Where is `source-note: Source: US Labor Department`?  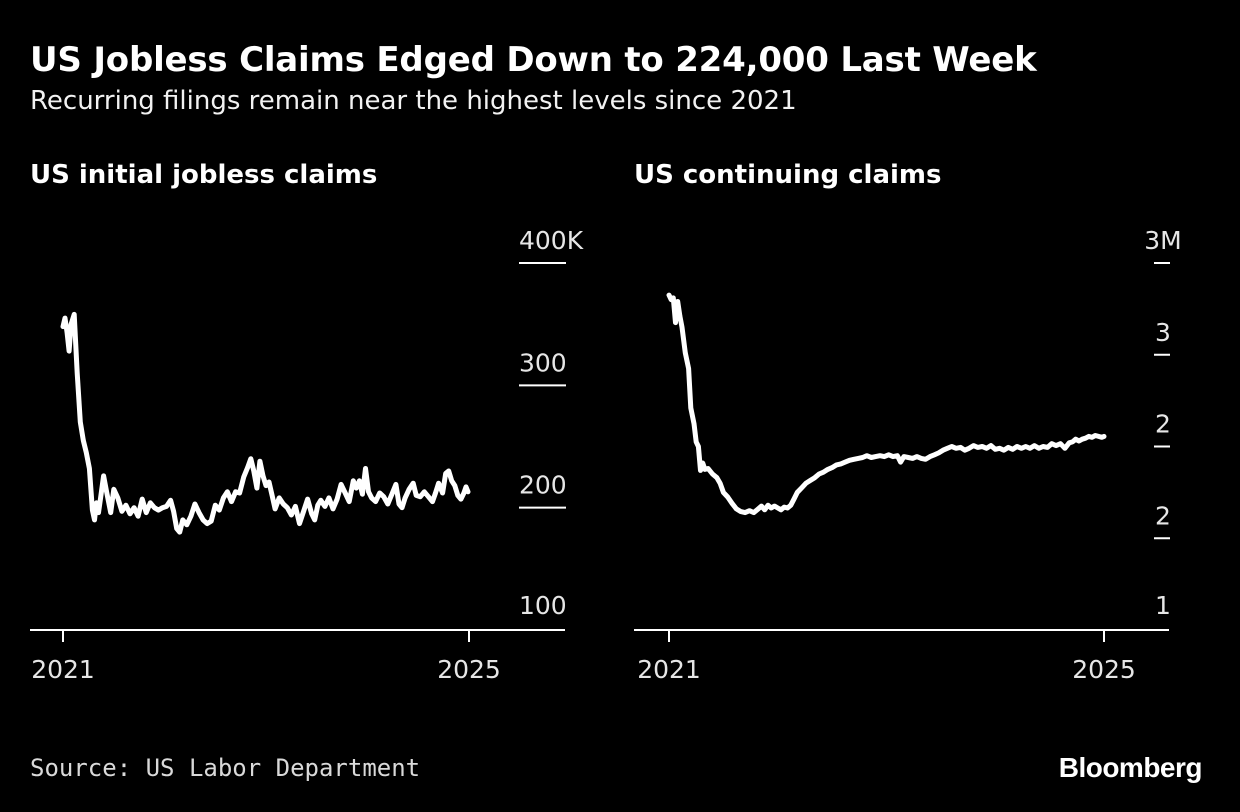
source-note: Source: US Labor Department is located at coordinates (225, 768).